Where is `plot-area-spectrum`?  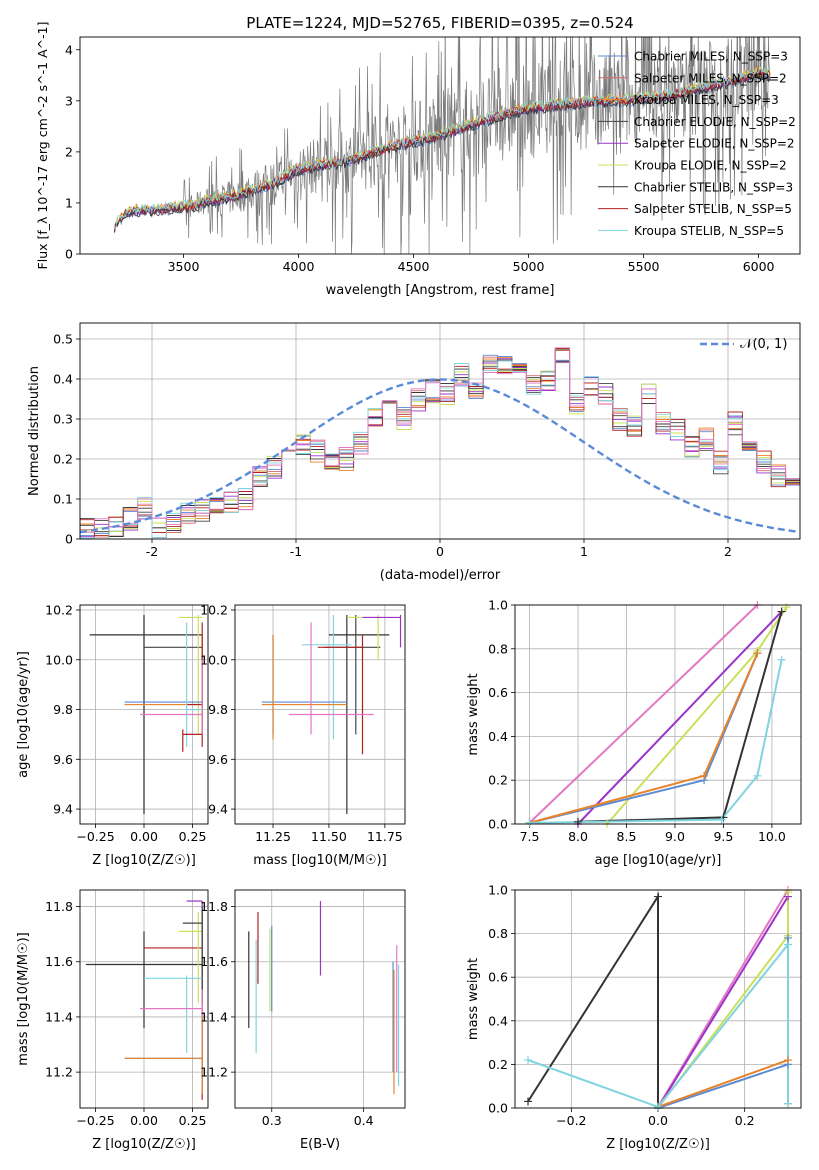 plot-area-spectrum is located at coordinates (442, 145).